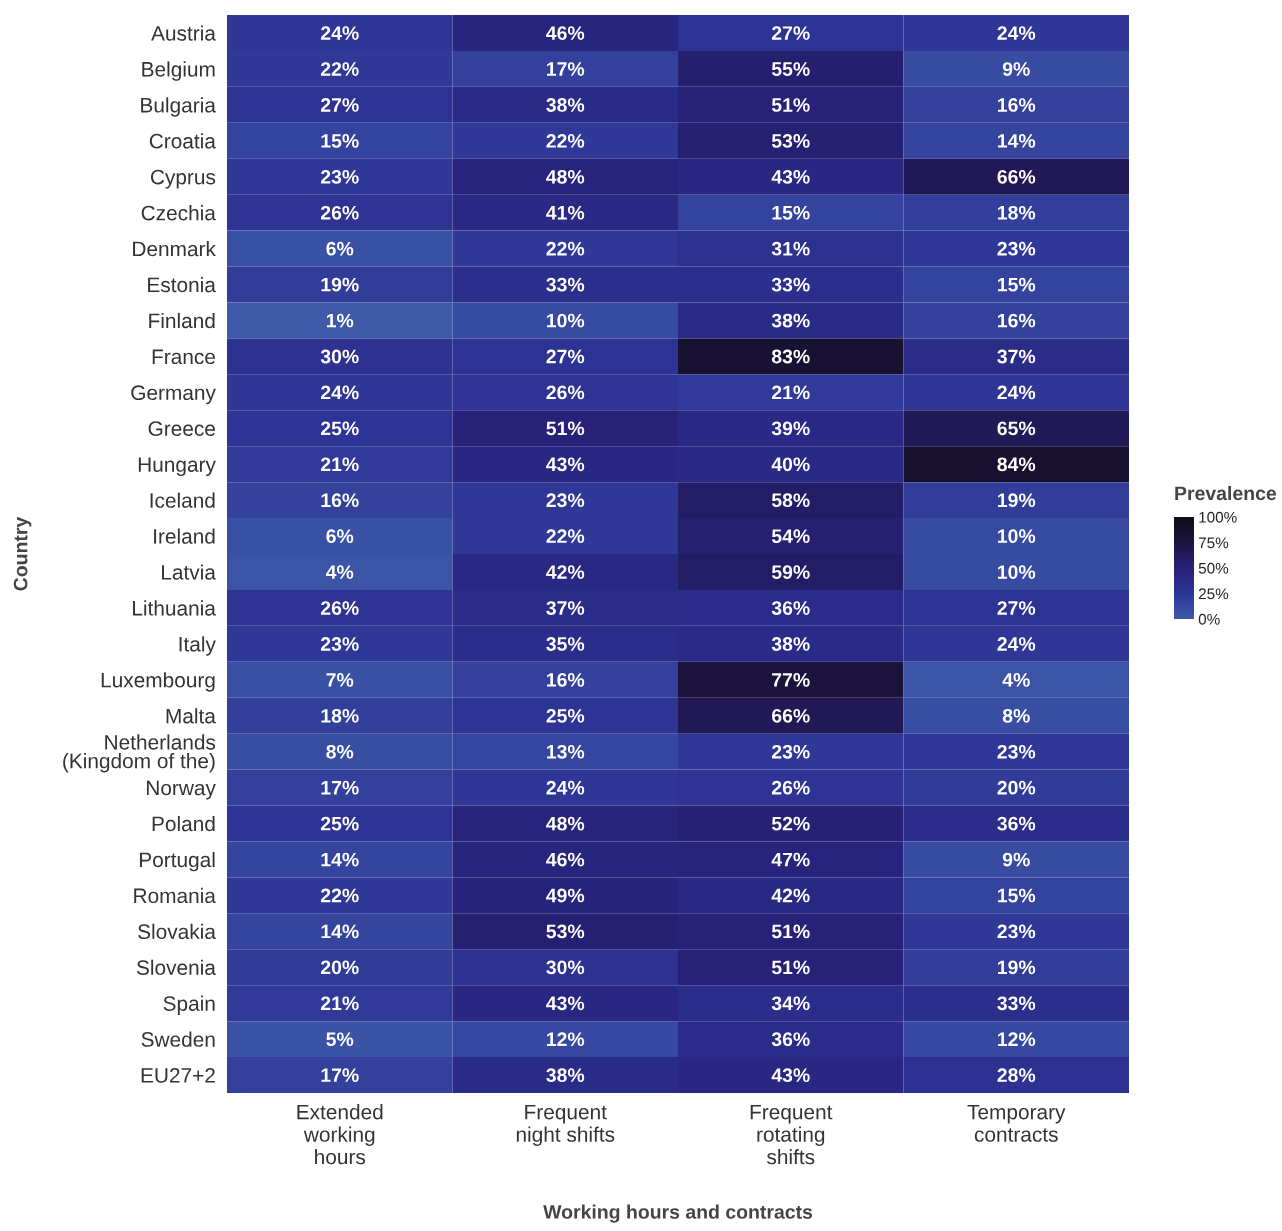  Describe the element at coordinates (791, 680) in the screenshot. I see `data-label: 77%` at that location.